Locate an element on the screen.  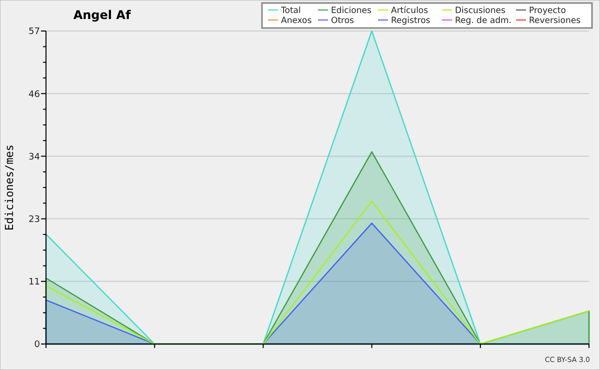
y-tick-label: 46 is located at coordinates (34, 95).